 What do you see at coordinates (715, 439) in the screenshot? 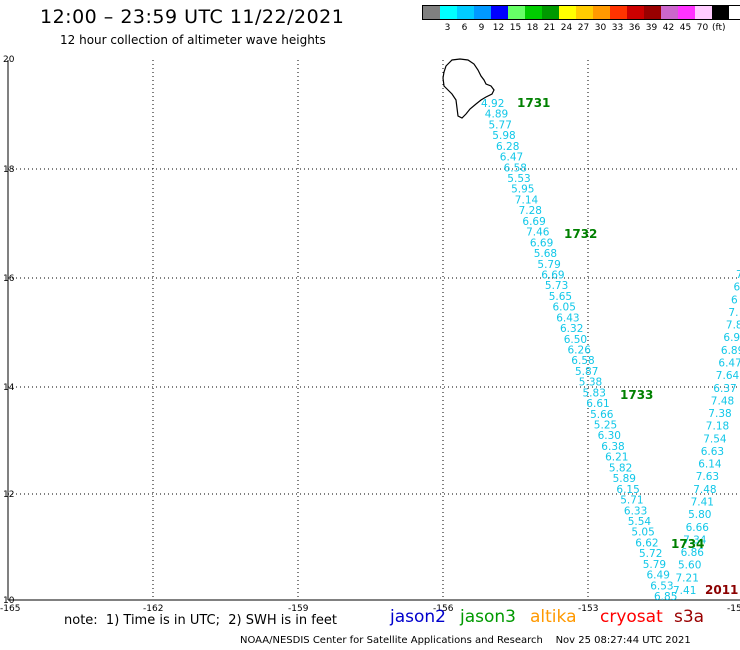
I see `wave-height-value: 7.54` at bounding box center [715, 439].